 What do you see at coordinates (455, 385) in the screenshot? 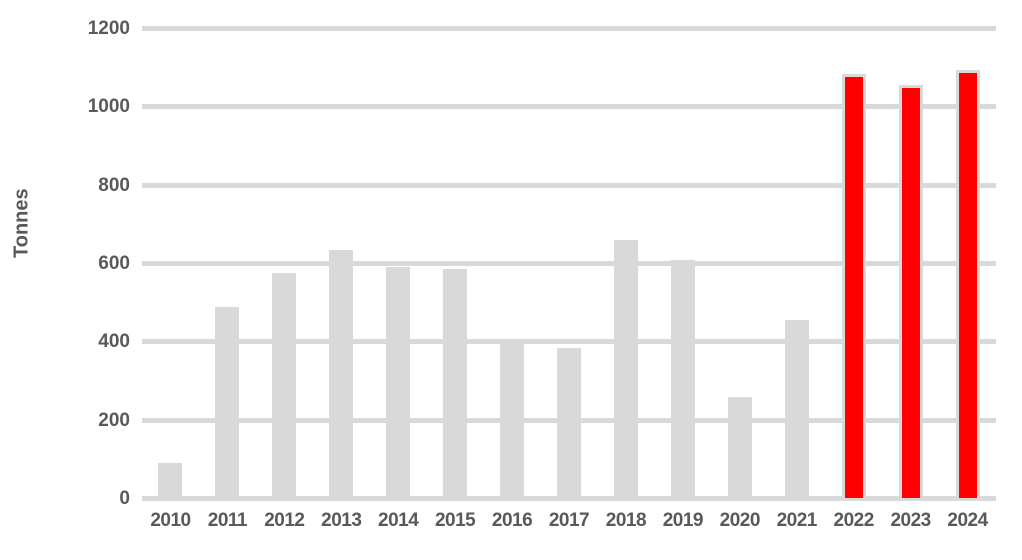
I see `bar-2015` at bounding box center [455, 385].